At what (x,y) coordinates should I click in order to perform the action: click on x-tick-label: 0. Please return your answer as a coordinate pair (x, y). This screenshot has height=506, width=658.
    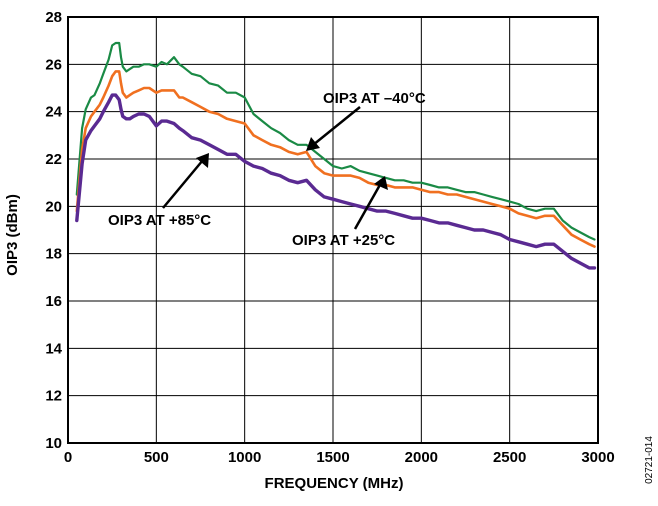
    Looking at the image, I should click on (68, 457).